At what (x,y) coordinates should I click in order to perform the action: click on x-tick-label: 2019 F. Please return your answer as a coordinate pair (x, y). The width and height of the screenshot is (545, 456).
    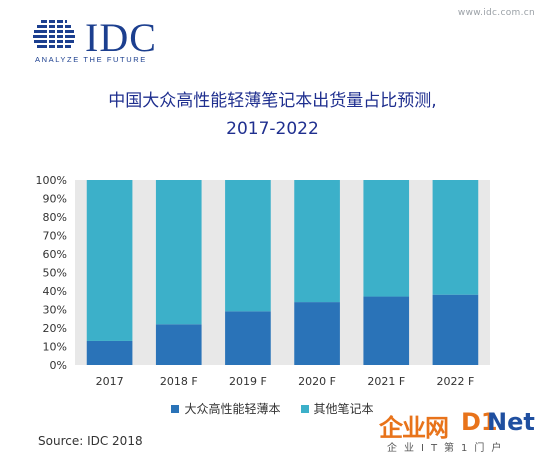
    Looking at the image, I should click on (248, 381).